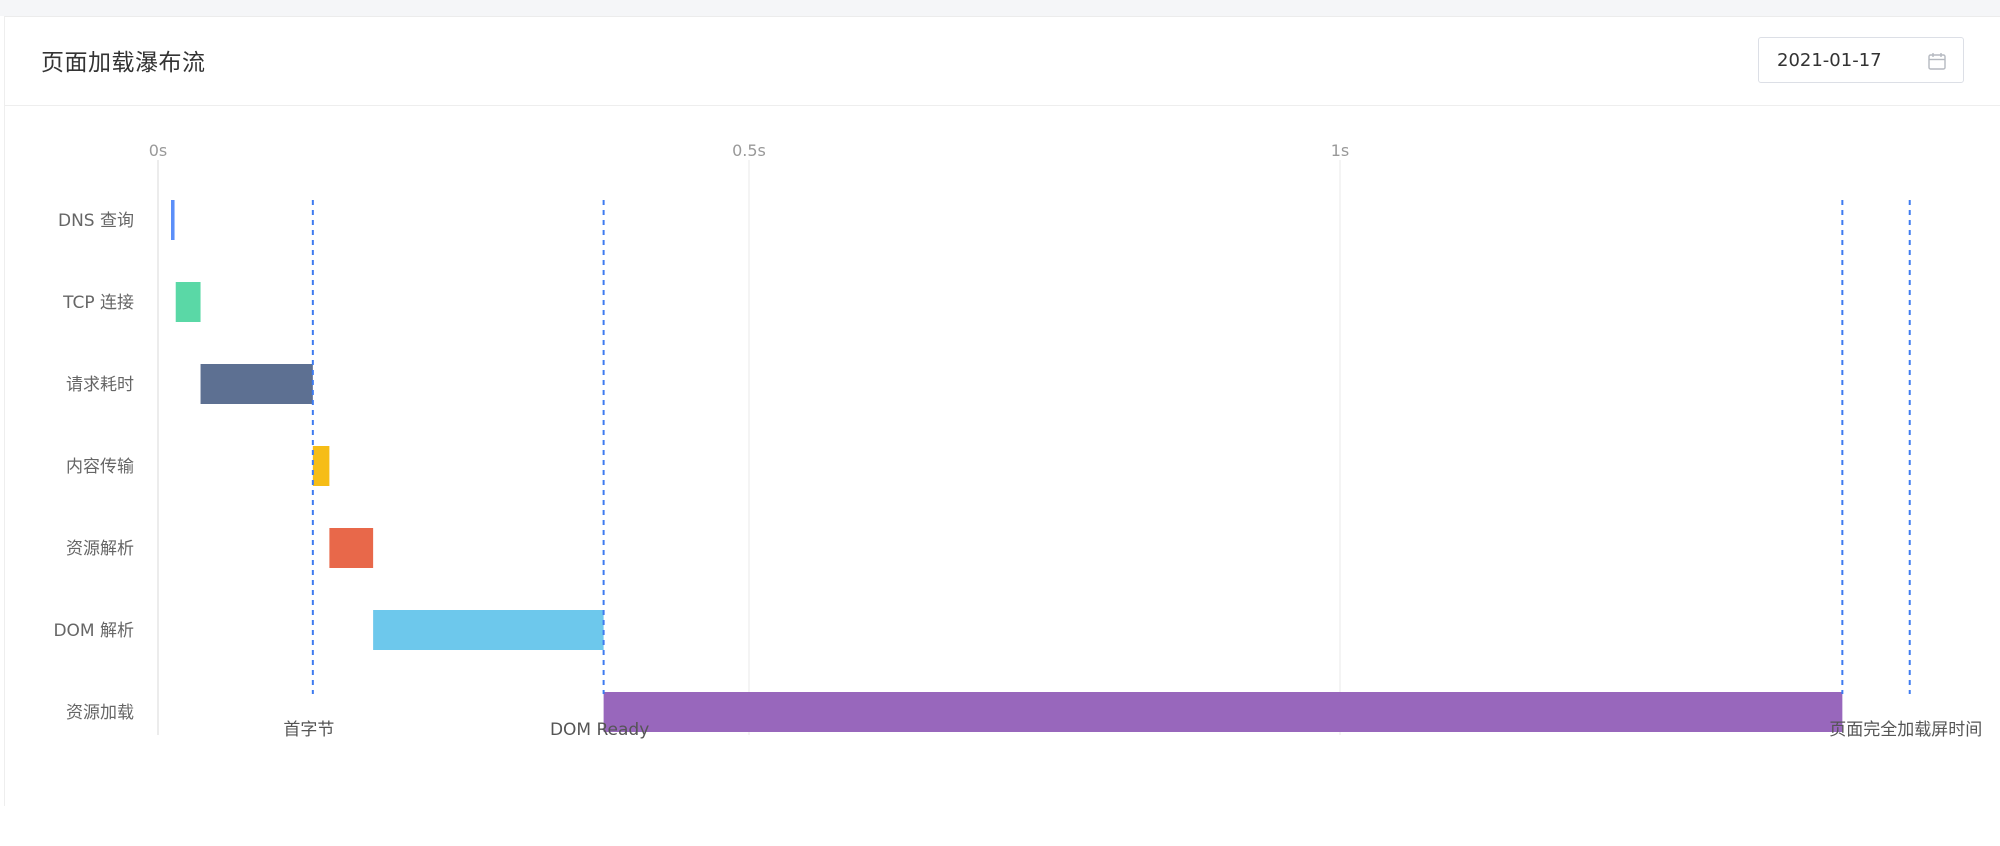 This screenshot has height=846, width=2000. Describe the element at coordinates (100, 385) in the screenshot. I see `category-label: 请求耗时` at that location.